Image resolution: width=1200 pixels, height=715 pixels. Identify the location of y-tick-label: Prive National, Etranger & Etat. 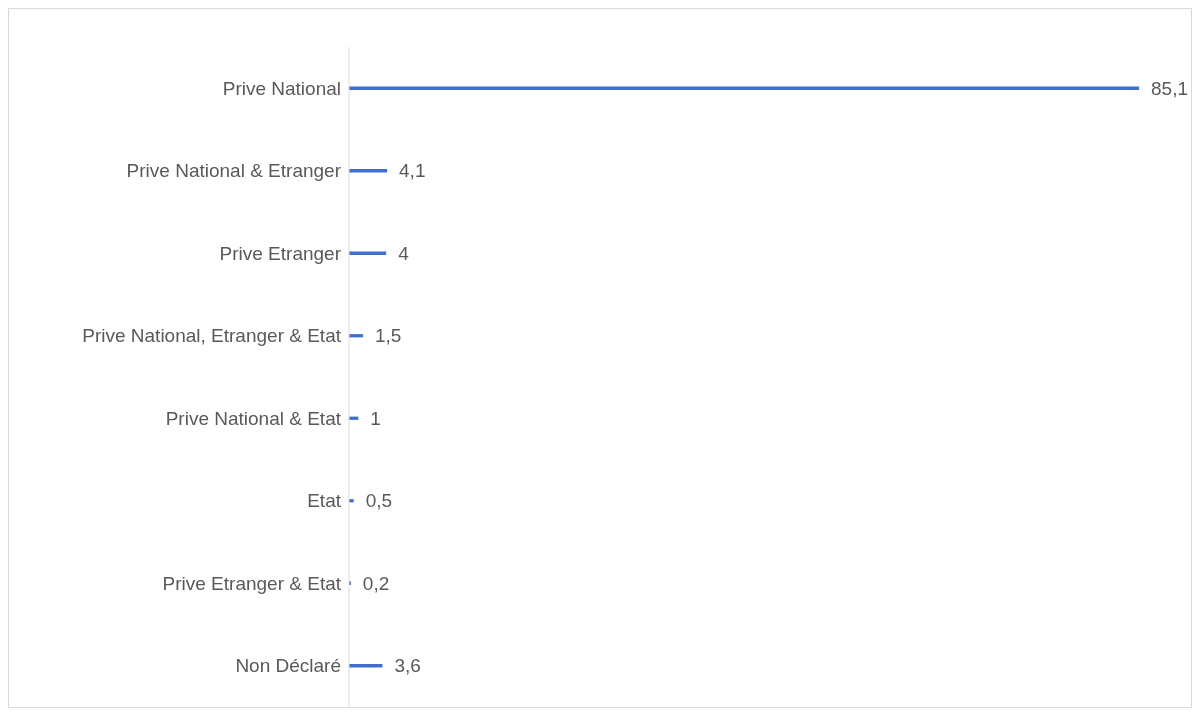
(212, 336).